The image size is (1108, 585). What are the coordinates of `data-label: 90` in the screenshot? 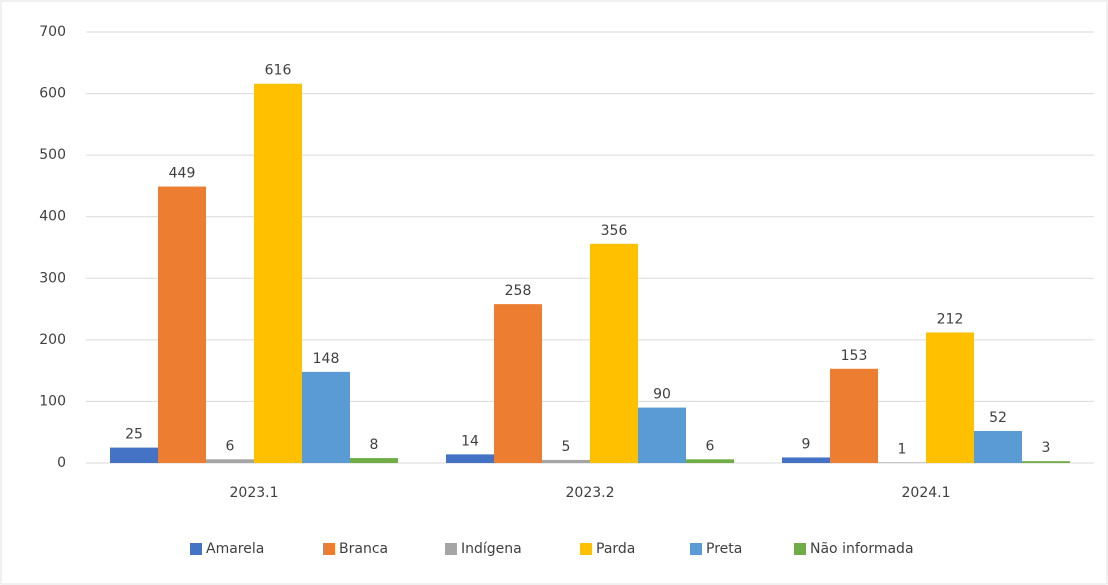 It's located at (662, 395).